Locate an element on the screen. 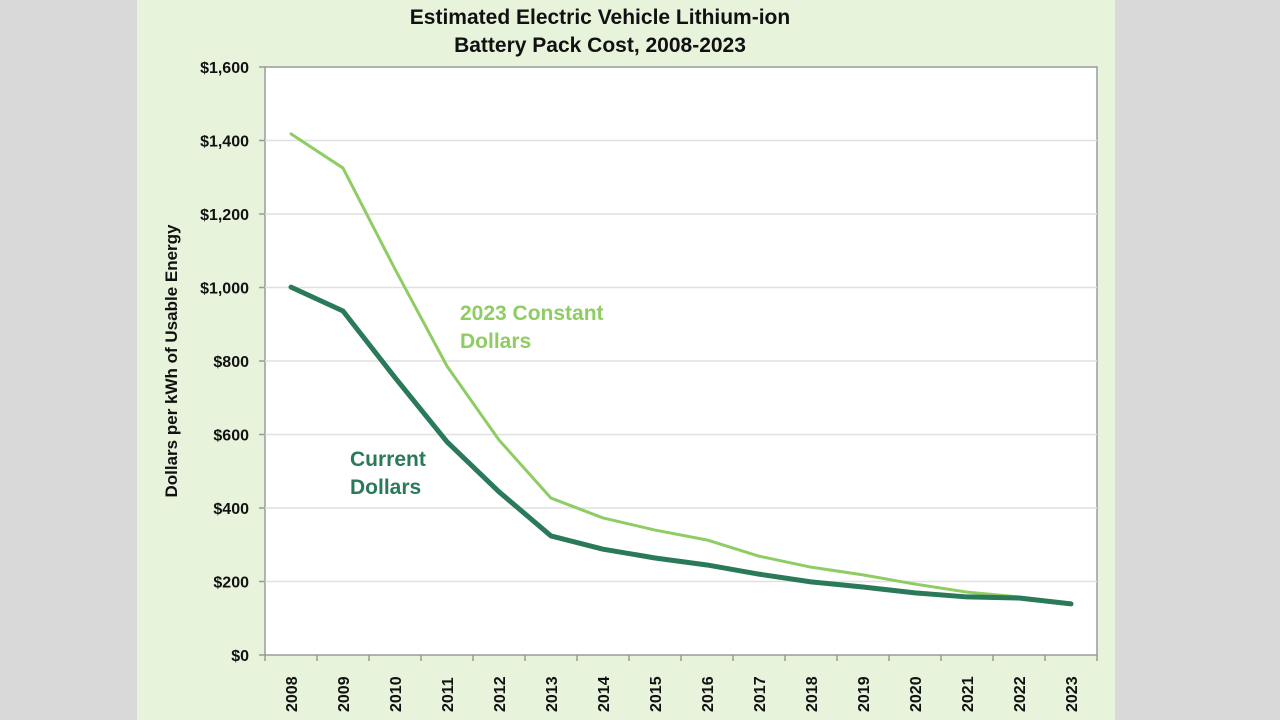 This screenshot has width=1280, height=720. annotation-constant-dollars-line-2: Dollars is located at coordinates (495, 341).